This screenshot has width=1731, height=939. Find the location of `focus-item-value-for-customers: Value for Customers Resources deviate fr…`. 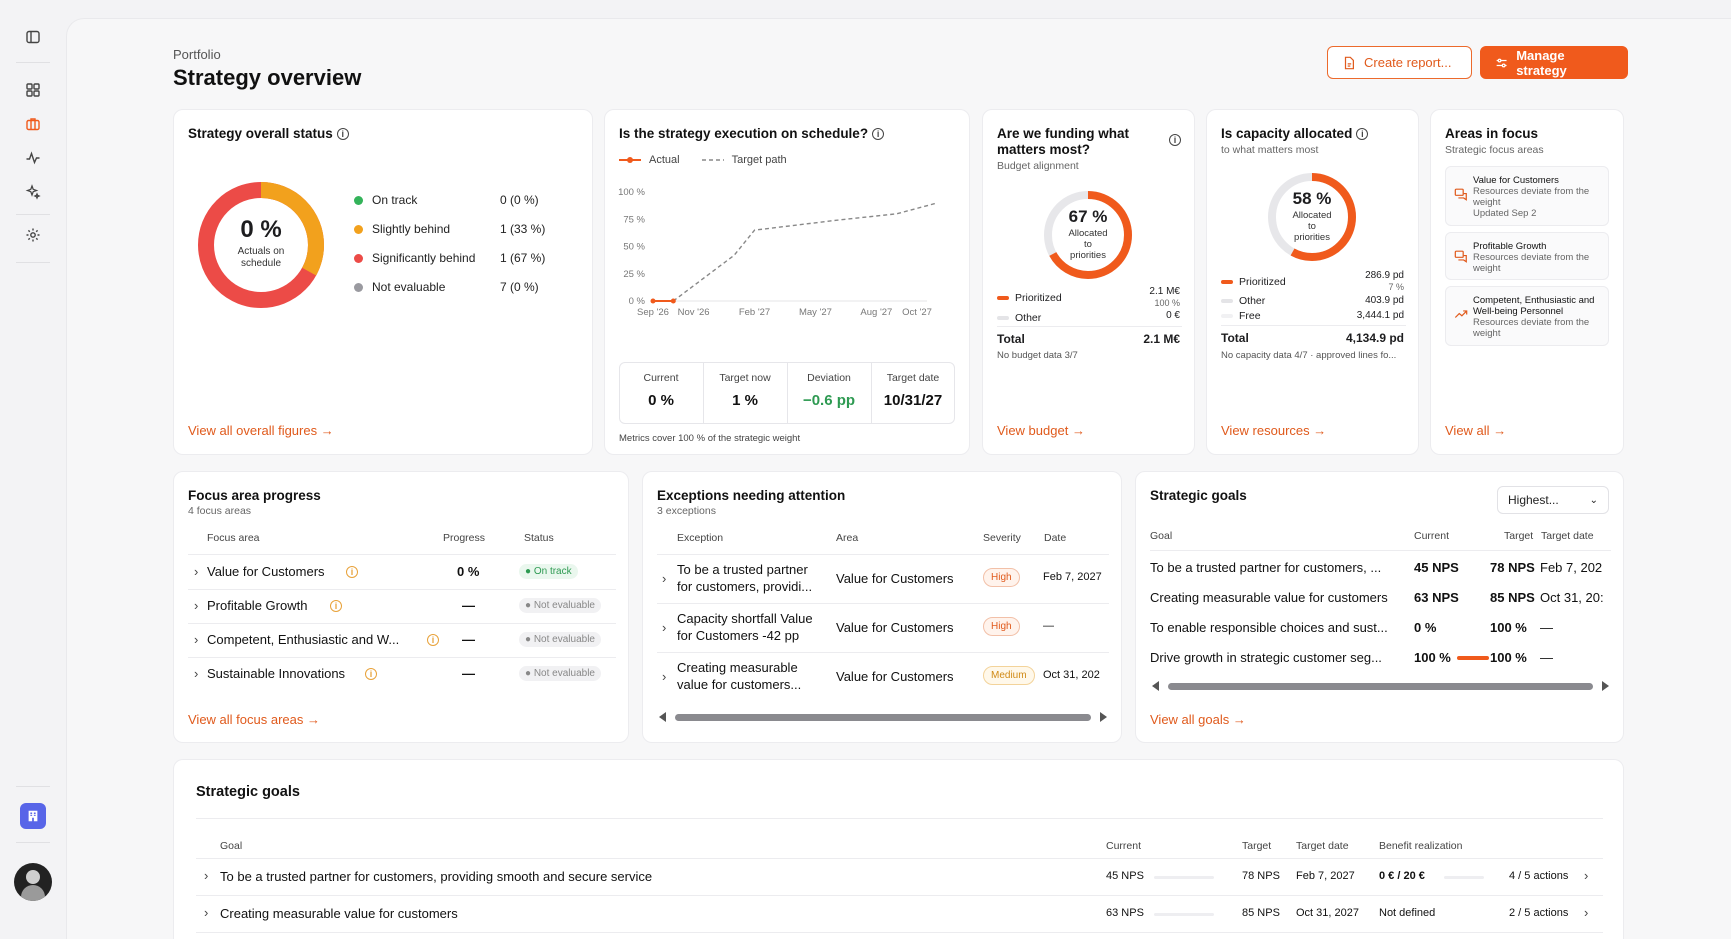

focus-item-value-for-customers: Value for Customers Resources deviate fr… is located at coordinates (1527, 196).